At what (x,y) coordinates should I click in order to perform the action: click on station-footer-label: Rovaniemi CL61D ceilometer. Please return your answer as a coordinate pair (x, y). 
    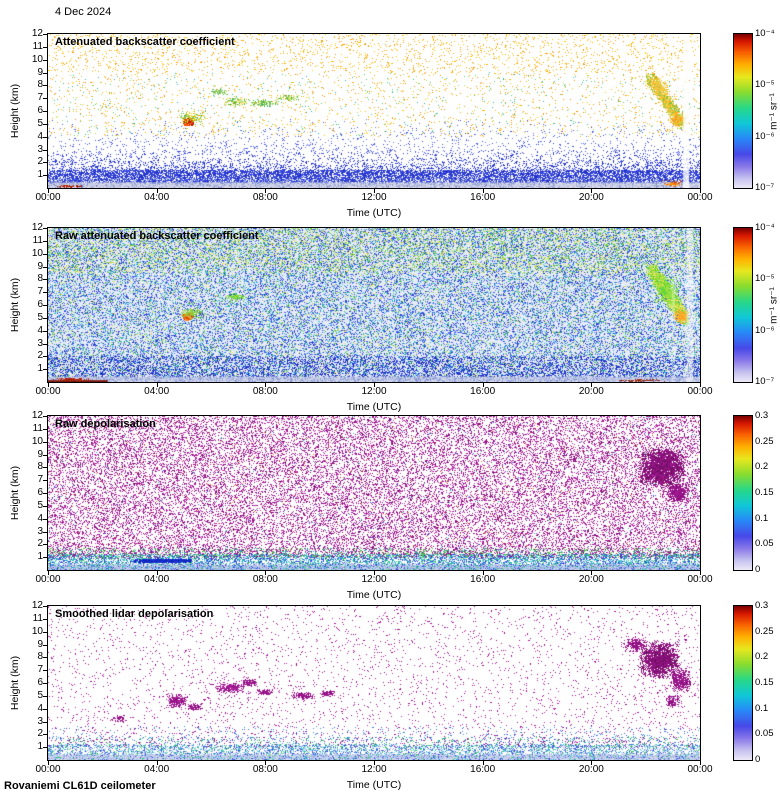
    Looking at the image, I should click on (80, 786).